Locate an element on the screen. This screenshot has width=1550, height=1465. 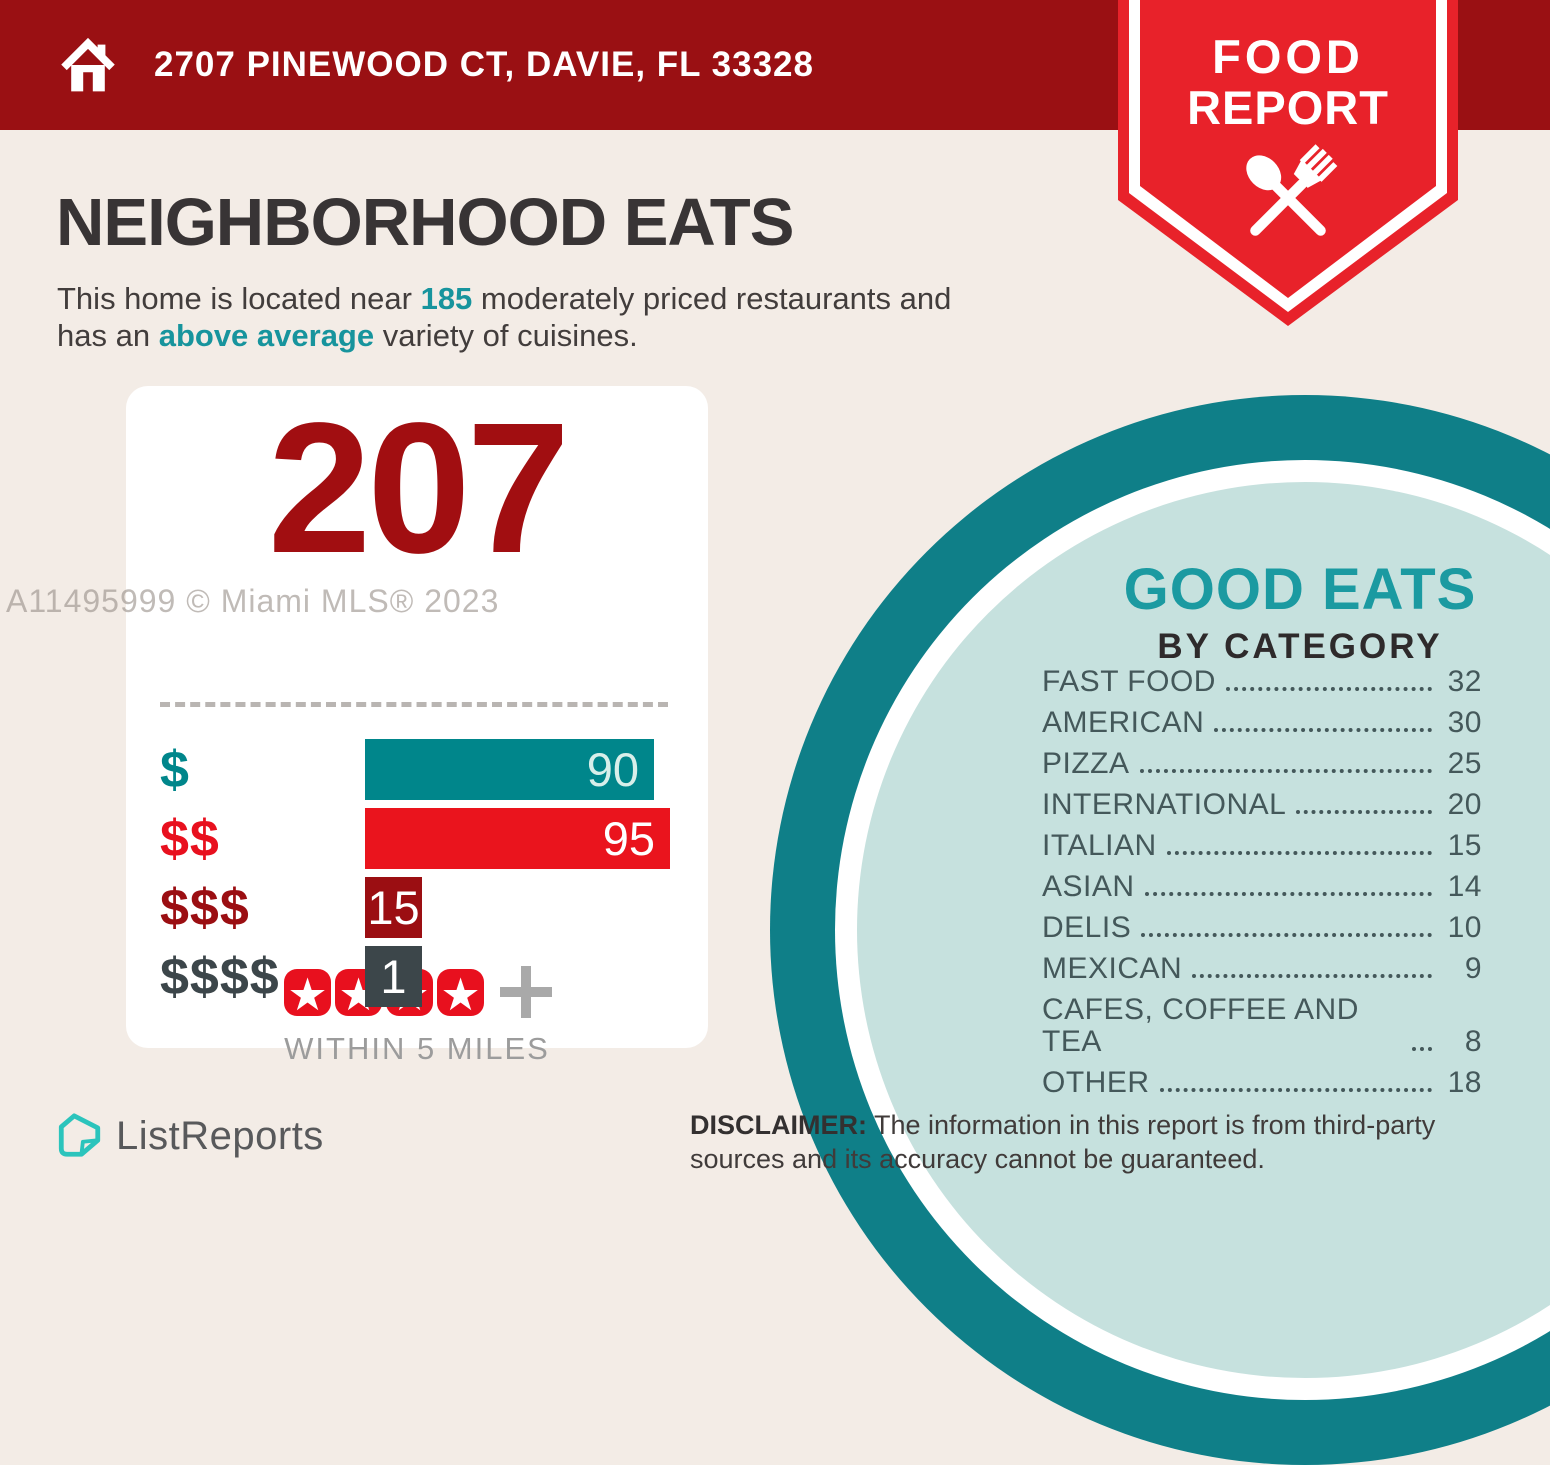
category-label: FAST FOOD is located at coordinates (1129, 681).